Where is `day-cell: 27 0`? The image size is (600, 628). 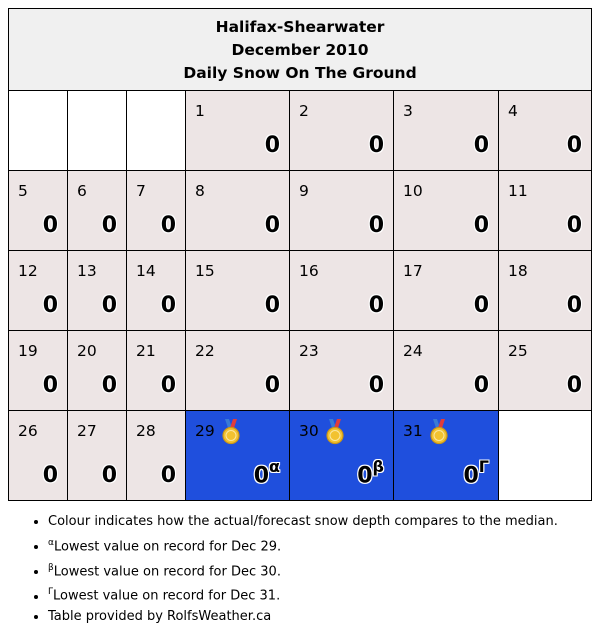 day-cell: 27 0 is located at coordinates (97, 455).